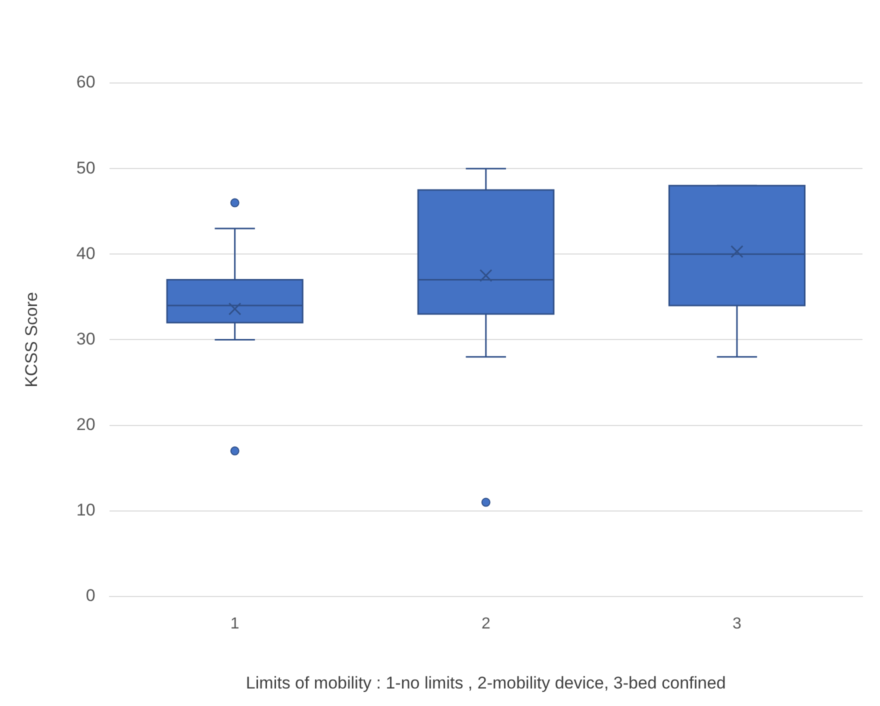  What do you see at coordinates (86, 168) in the screenshot?
I see `y-tick-label: 50` at bounding box center [86, 168].